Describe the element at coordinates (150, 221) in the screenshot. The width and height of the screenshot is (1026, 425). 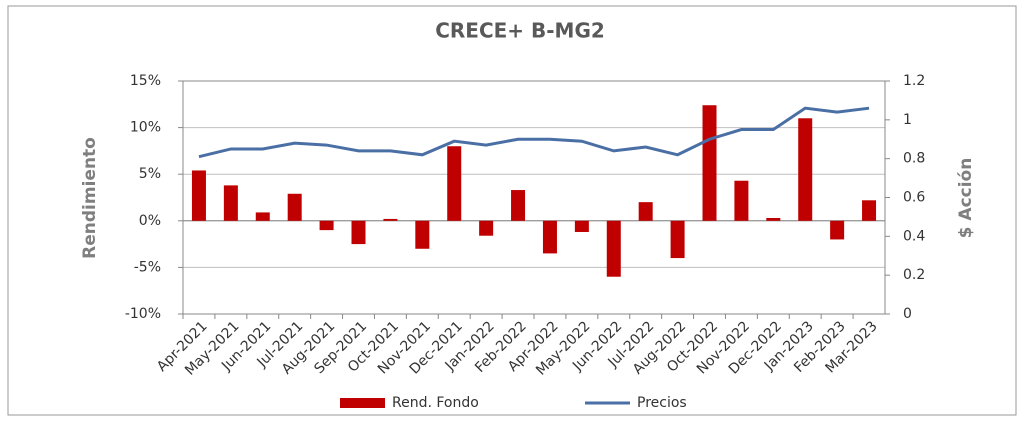
I see `y-tick-label: 0%` at that location.